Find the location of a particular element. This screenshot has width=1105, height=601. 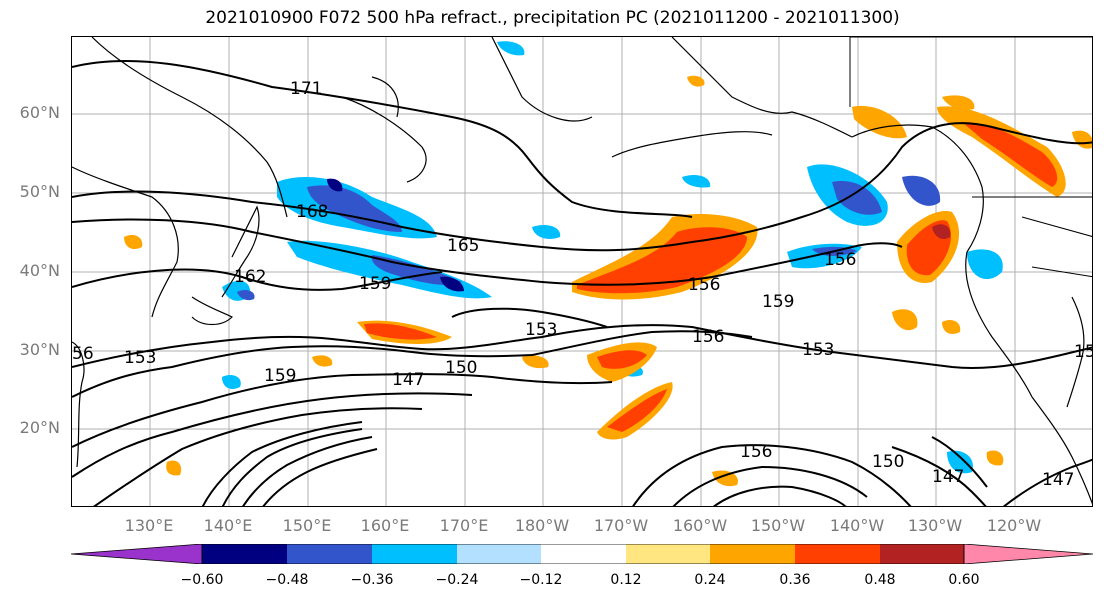

lat-label: 30°N is located at coordinates (39, 349).